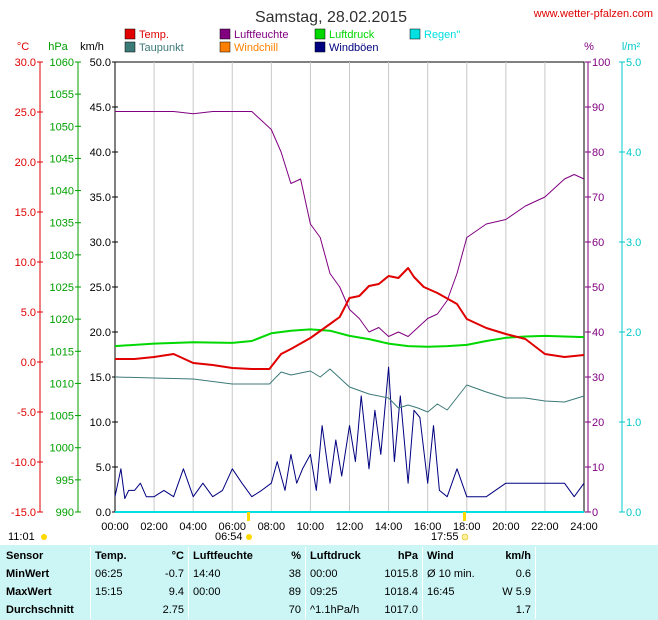 This screenshot has height=620, width=658. What do you see at coordinates (193, 527) in the screenshot?
I see `x-tick-label: 04:00` at bounding box center [193, 527].